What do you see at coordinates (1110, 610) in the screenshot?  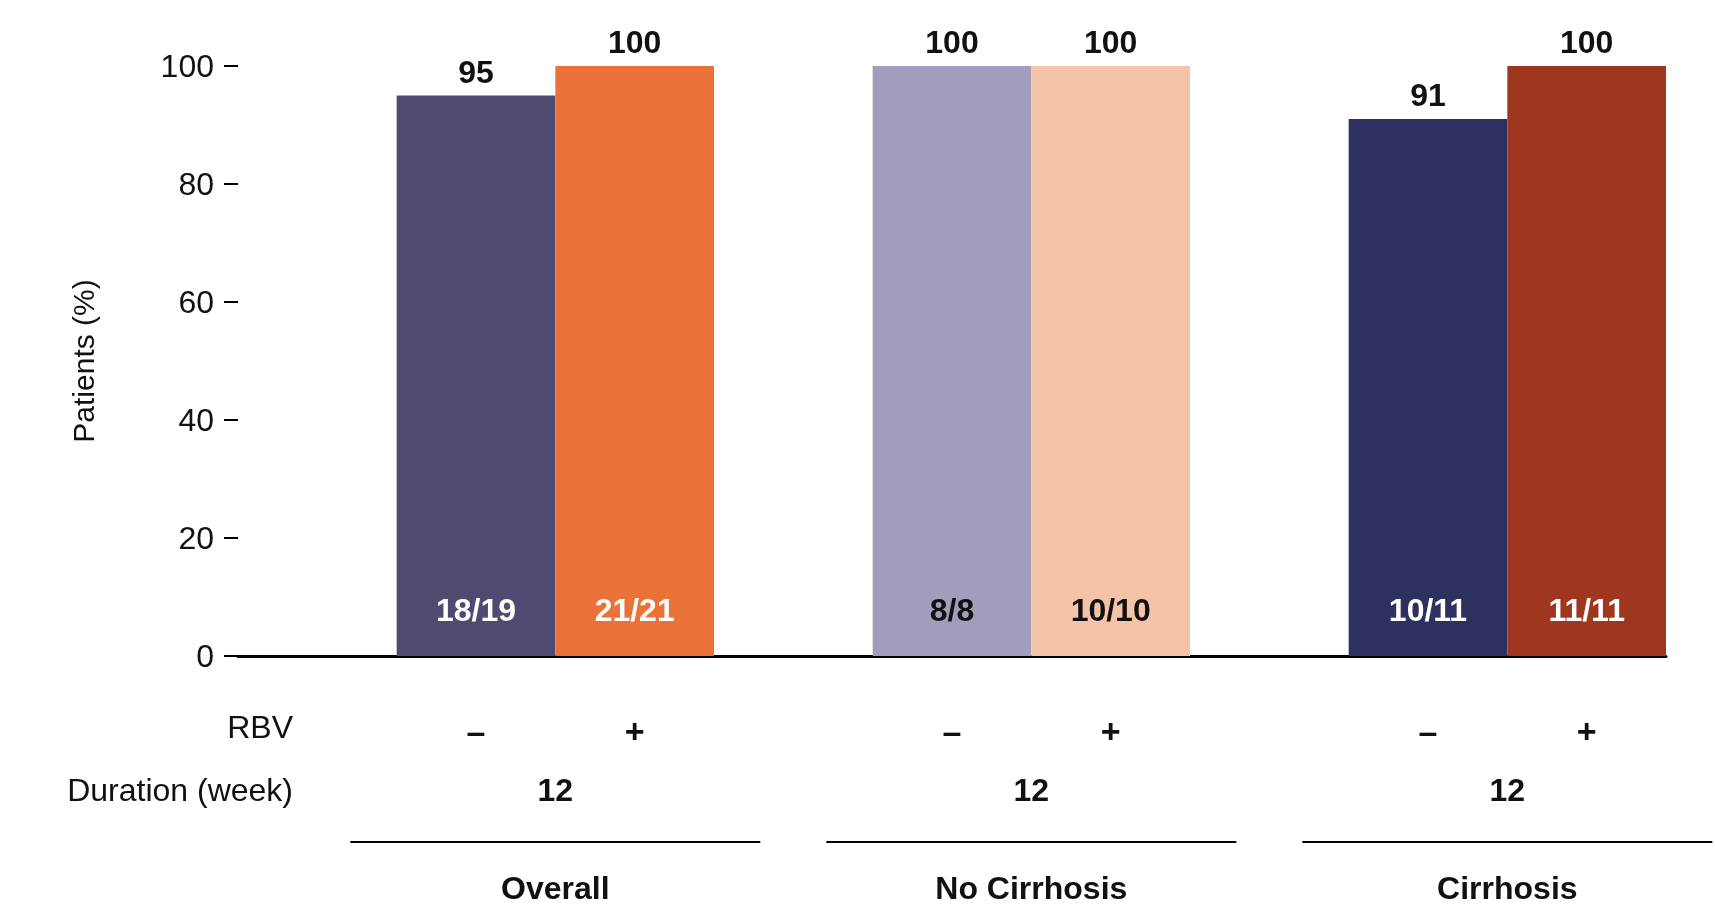 I see `annotation: 10/10` at bounding box center [1110, 610].